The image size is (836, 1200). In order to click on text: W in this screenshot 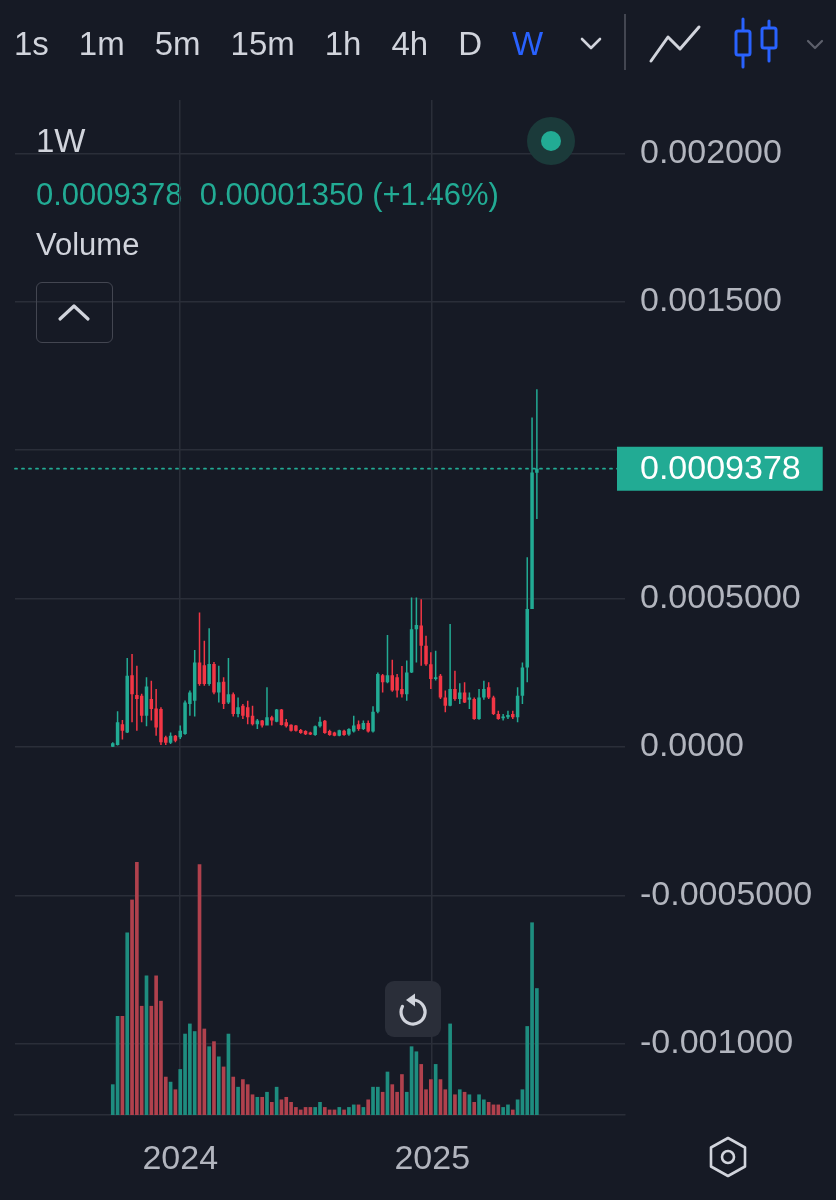, I will do `click(528, 43)`.